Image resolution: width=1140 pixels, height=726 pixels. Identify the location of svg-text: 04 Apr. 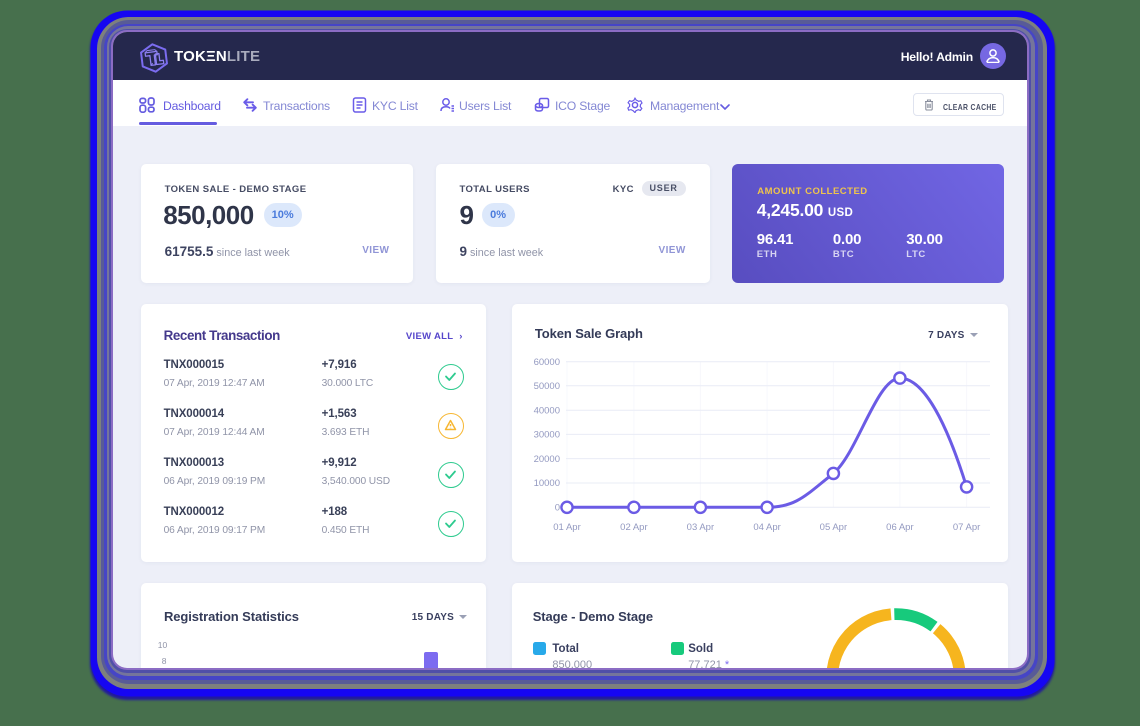
(766, 527).